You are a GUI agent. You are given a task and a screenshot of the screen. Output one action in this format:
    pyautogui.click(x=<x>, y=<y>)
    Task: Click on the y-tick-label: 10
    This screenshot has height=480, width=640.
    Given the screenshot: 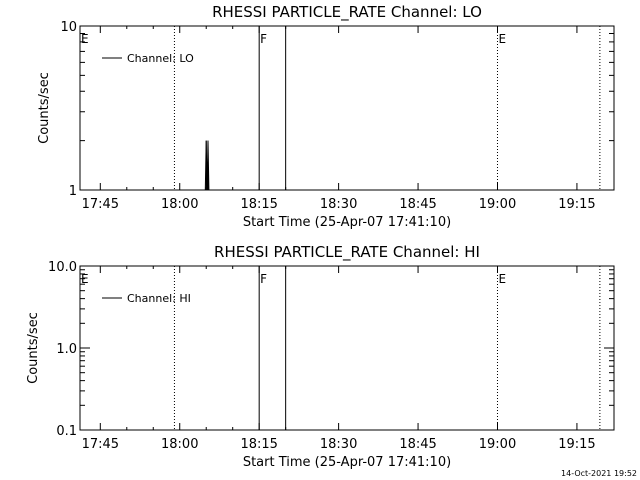 What is the action you would take?
    pyautogui.click(x=68, y=27)
    